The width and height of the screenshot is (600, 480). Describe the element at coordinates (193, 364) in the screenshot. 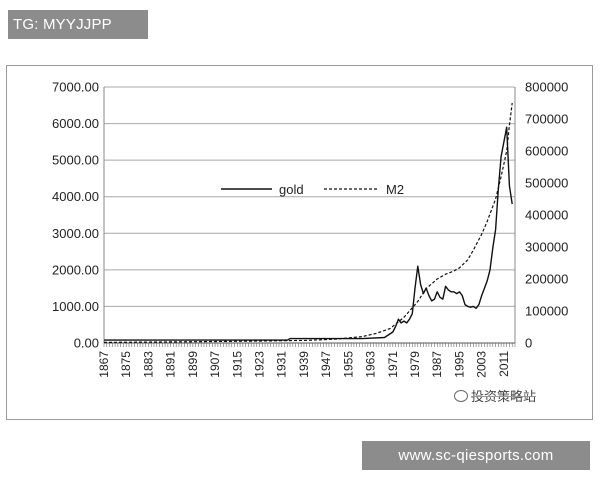

I see `x-tick-label: 1899` at that location.